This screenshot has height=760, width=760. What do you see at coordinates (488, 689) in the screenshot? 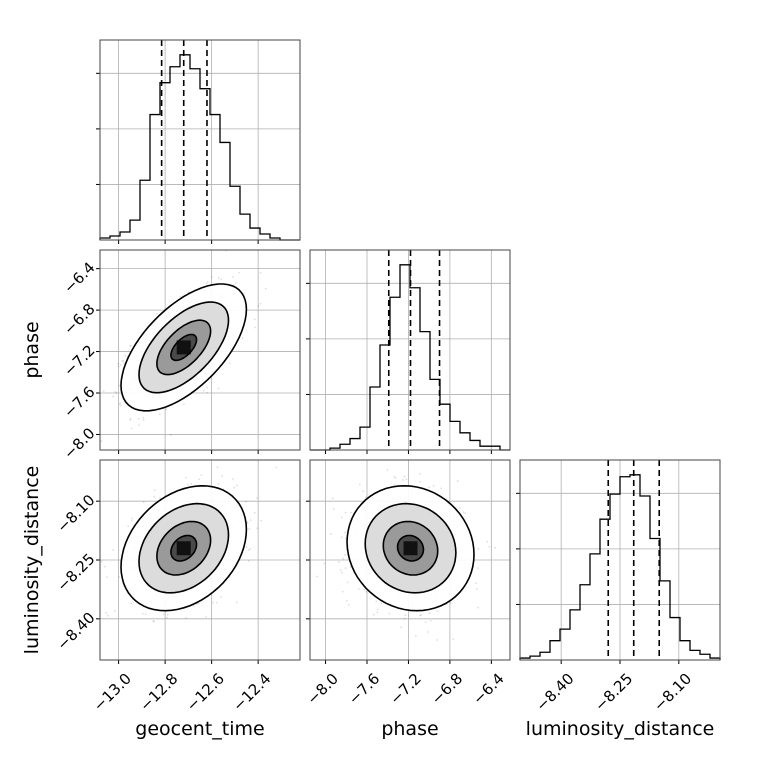
I see `x-tick-label: −6.4` at bounding box center [488, 689].